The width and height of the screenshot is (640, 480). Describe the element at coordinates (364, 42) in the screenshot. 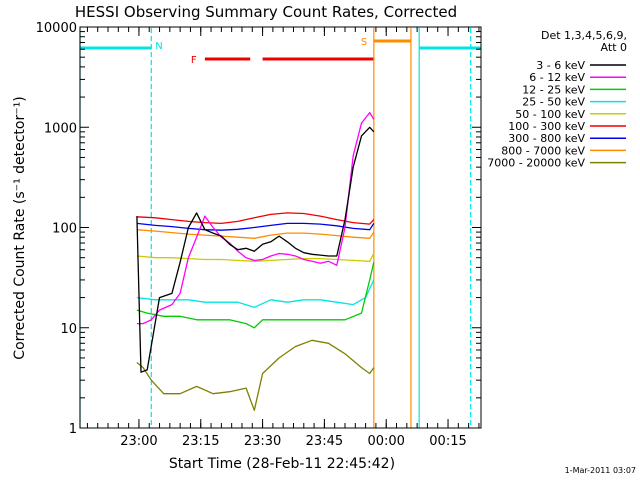

I see `flag-s-label: S` at that location.